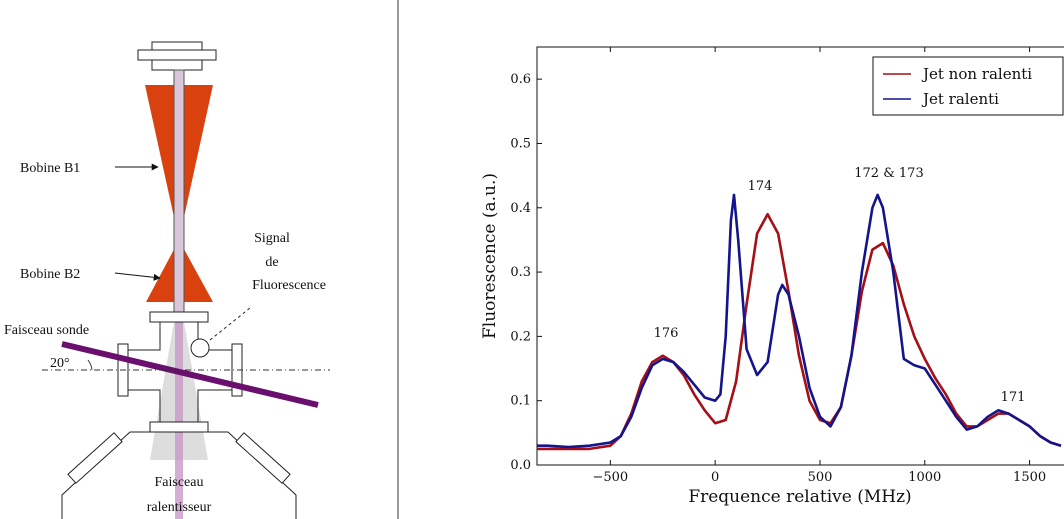  What do you see at coordinates (715, 477) in the screenshot?
I see `x-tick-label: 0` at bounding box center [715, 477].